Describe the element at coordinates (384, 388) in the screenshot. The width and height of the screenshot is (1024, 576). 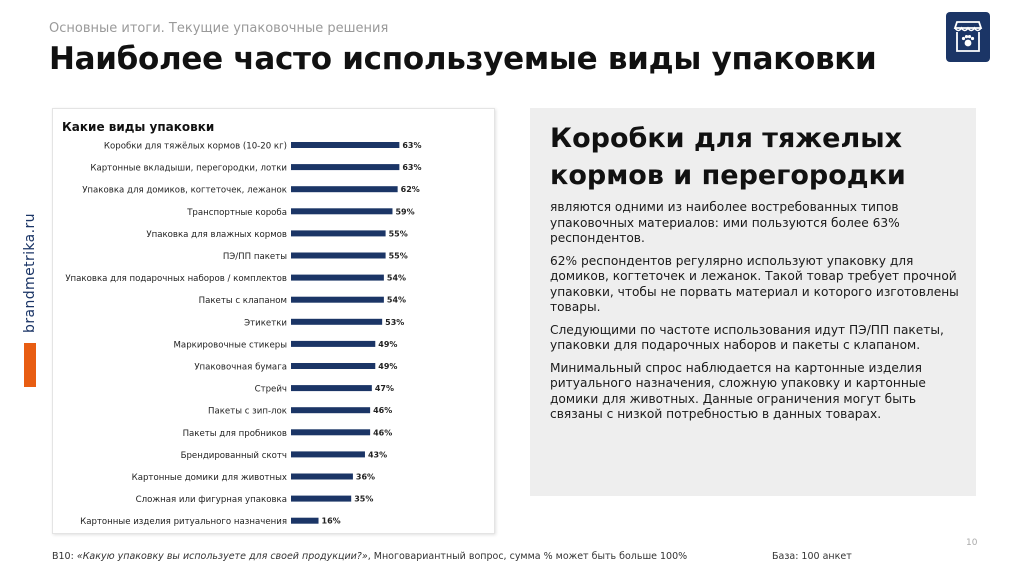
I see `value-label-12: 47%` at that location.